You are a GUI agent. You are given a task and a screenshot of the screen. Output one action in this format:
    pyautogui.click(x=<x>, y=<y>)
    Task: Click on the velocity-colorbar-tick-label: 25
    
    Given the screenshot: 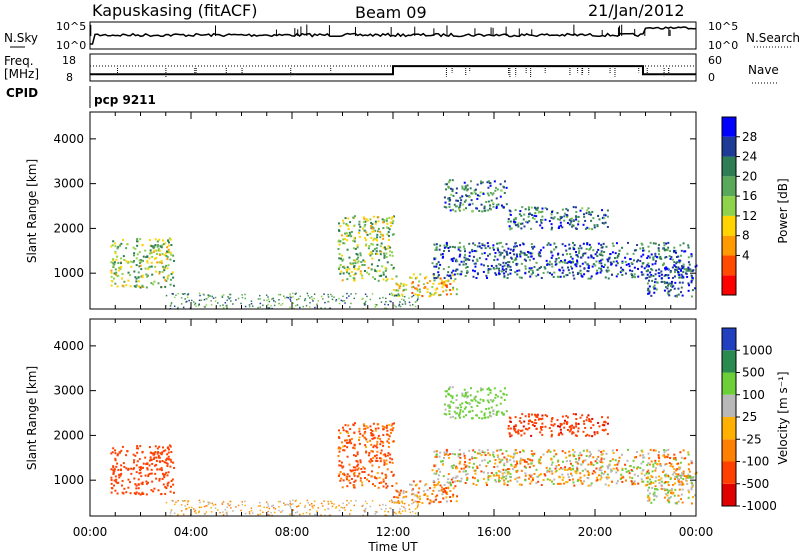 What is the action you would take?
    pyautogui.click(x=749, y=417)
    